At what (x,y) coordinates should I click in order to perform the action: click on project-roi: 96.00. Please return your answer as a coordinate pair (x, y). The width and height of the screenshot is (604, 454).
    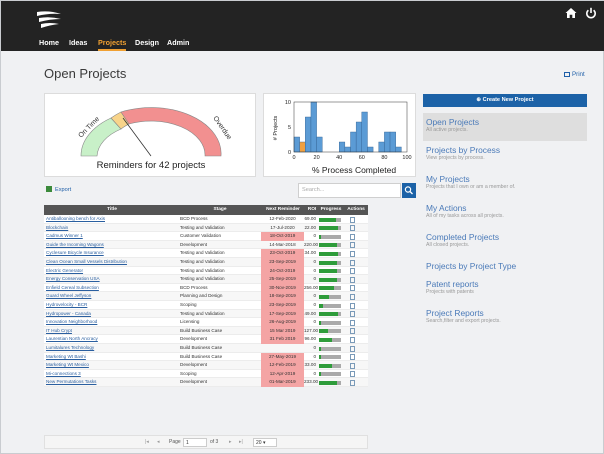
    Looking at the image, I should click on (310, 339).